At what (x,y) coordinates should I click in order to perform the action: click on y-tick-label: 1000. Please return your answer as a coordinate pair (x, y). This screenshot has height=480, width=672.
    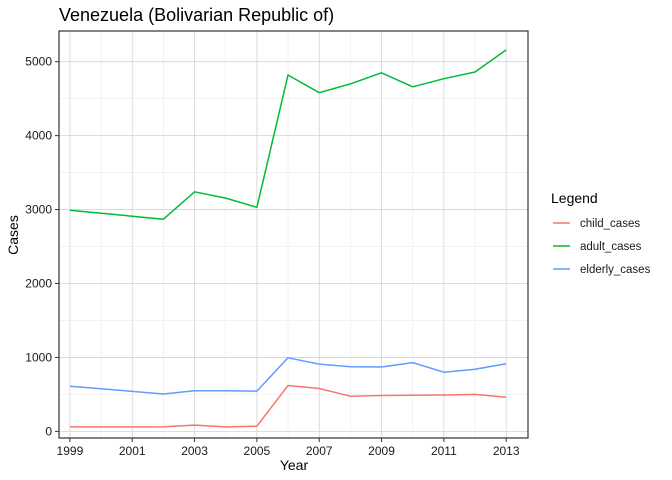
    Looking at the image, I should click on (38, 357).